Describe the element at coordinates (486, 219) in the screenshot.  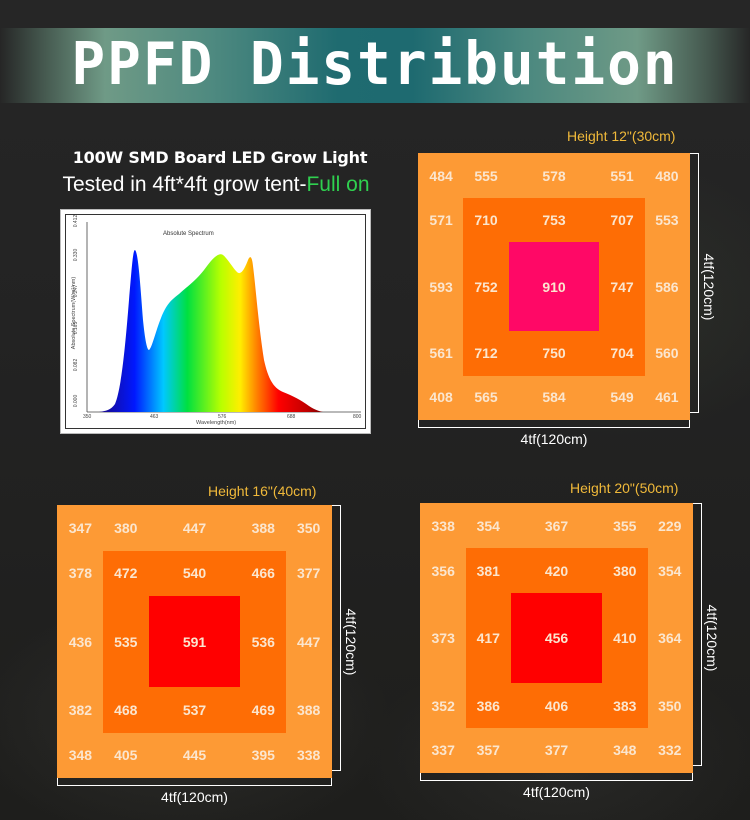
I see `ppfd-value: 710` at that location.